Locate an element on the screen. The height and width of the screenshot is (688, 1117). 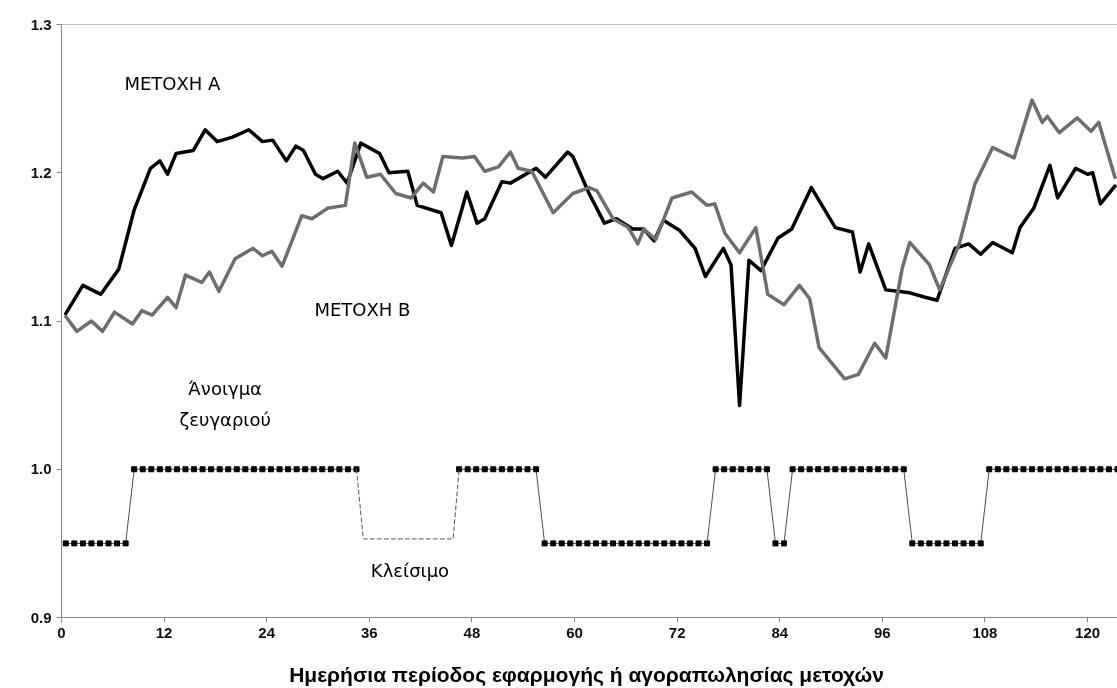
x-tick-label: 12 is located at coordinates (164, 632).